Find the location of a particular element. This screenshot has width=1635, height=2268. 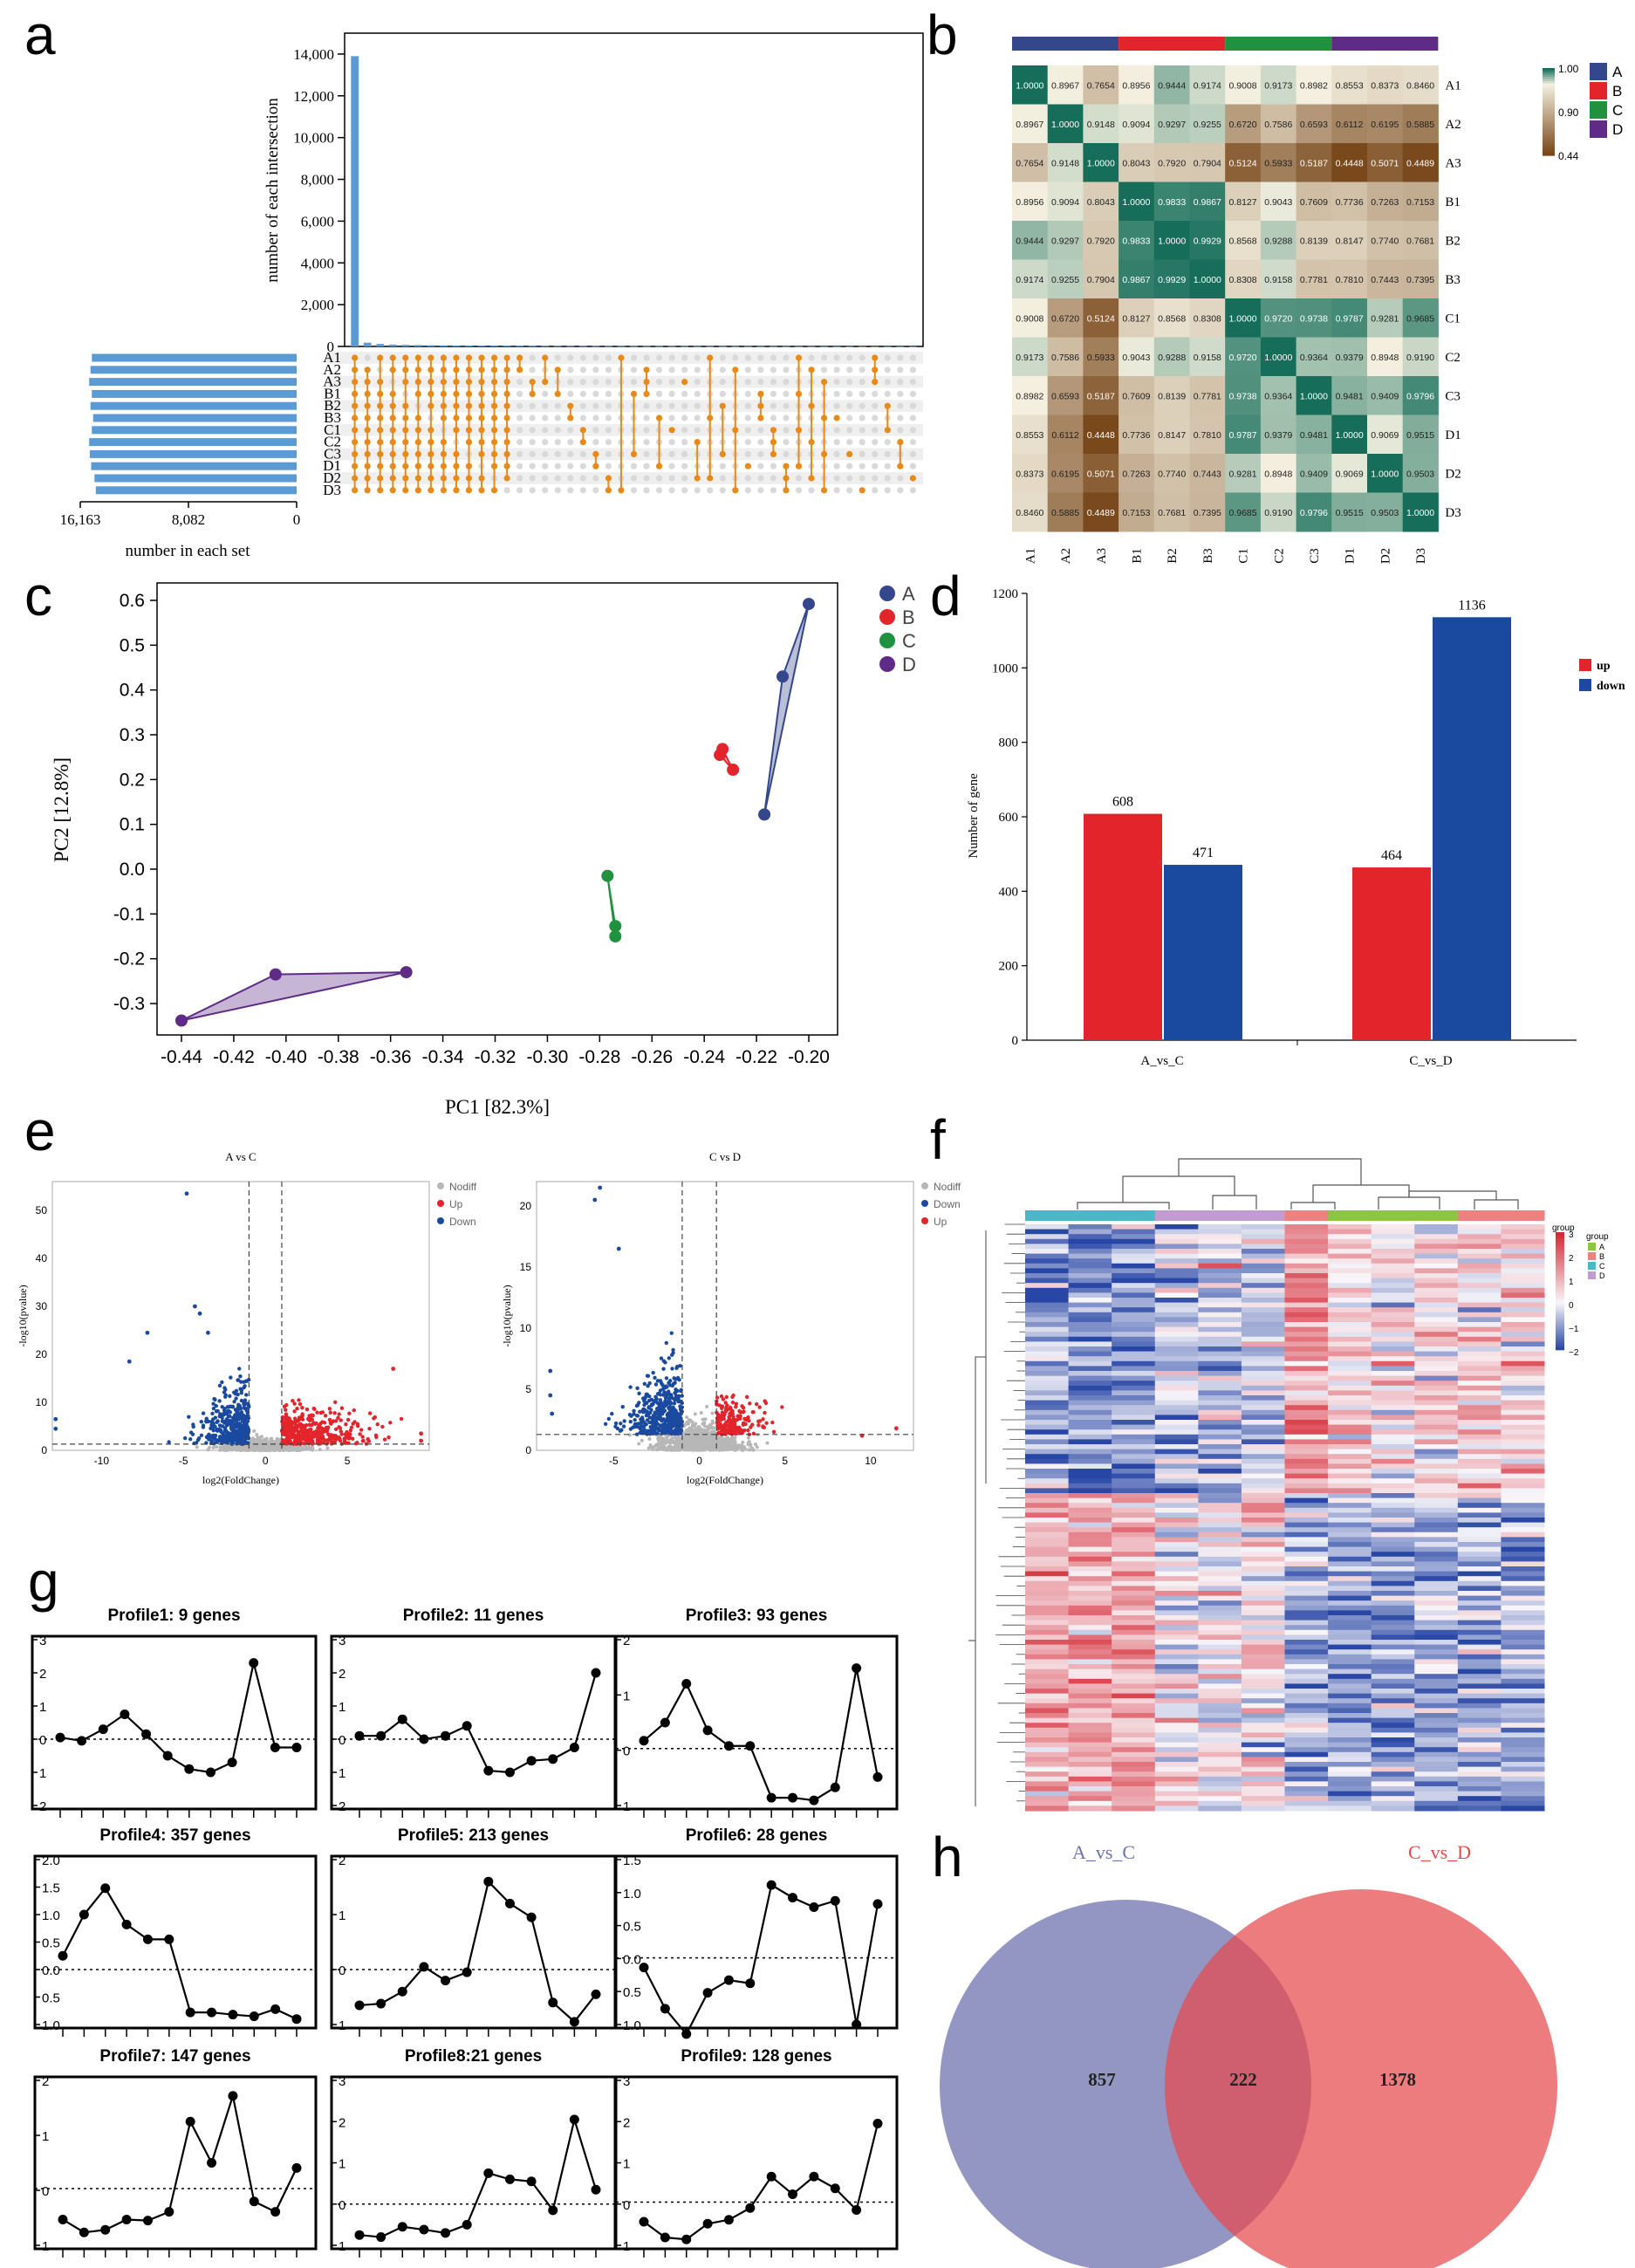

heat-cell-value: 0.8127 is located at coordinates (1242, 202).